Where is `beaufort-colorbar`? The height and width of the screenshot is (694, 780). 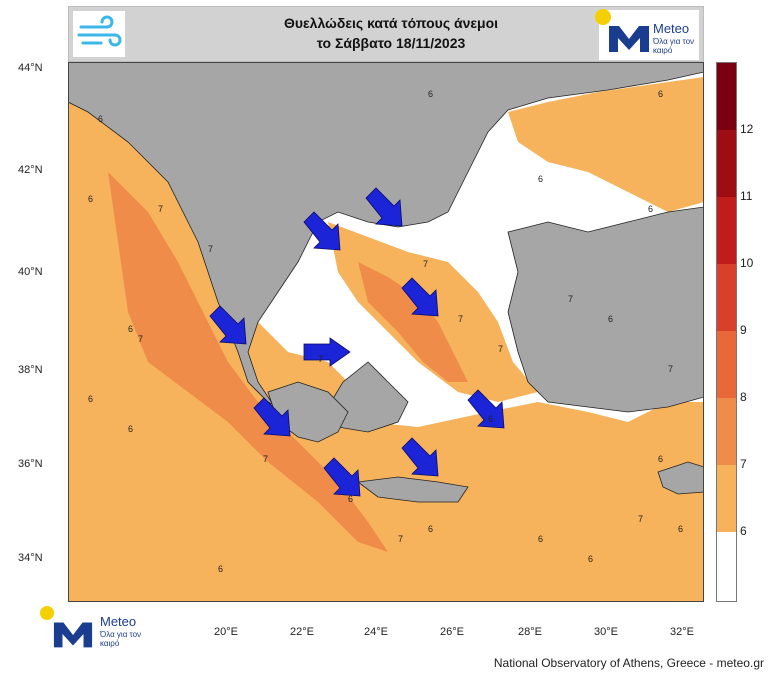 beaufort-colorbar is located at coordinates (726, 332).